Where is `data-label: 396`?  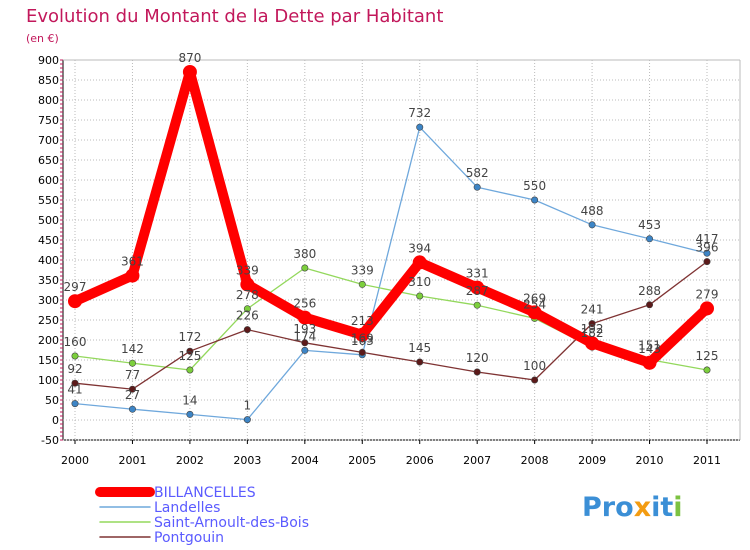 data-label: 396 is located at coordinates (707, 248).